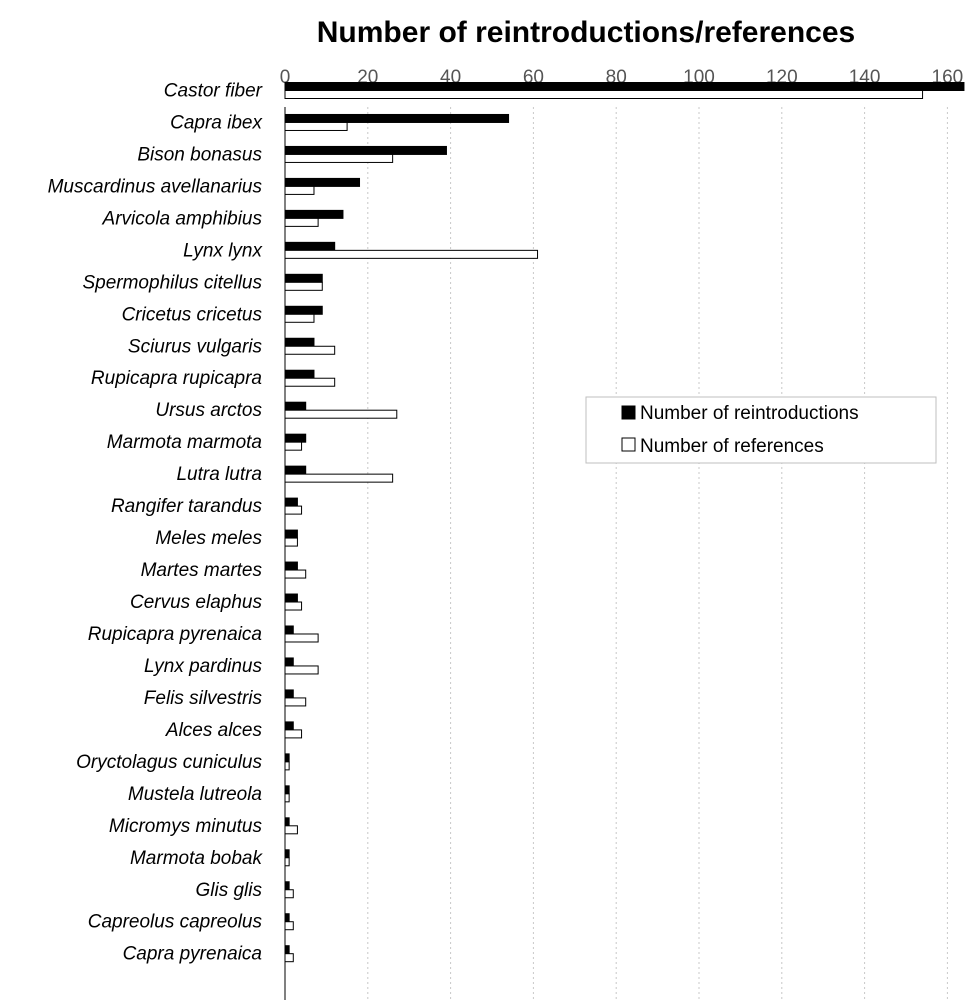 The height and width of the screenshot is (1003, 980). Describe the element at coordinates (197, 858) in the screenshot. I see `category-label: Marmota bobak` at that location.